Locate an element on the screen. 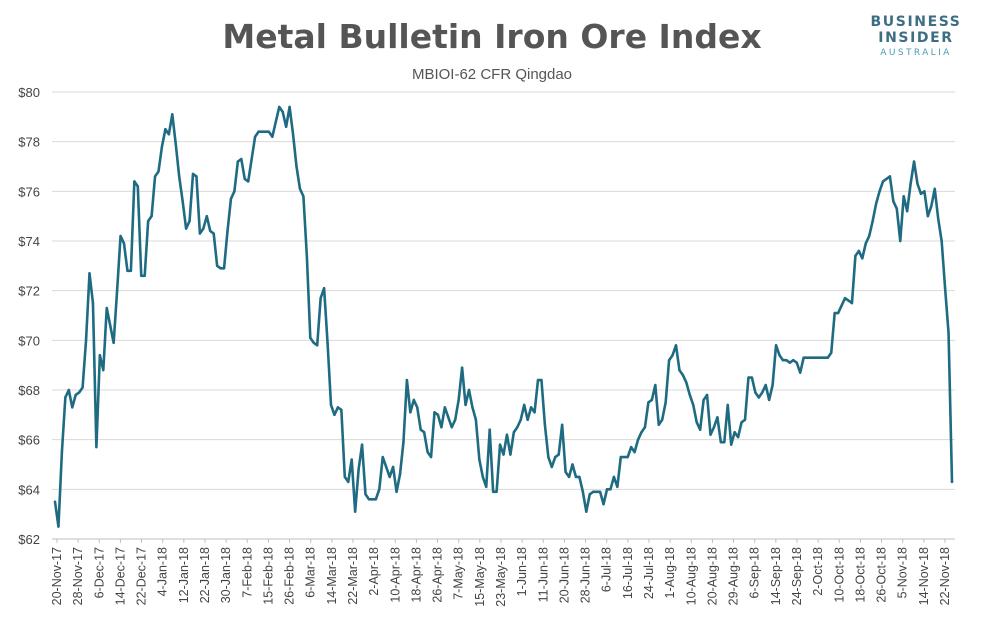  x-tick-label: 20-Jun-18 is located at coordinates (564, 575).